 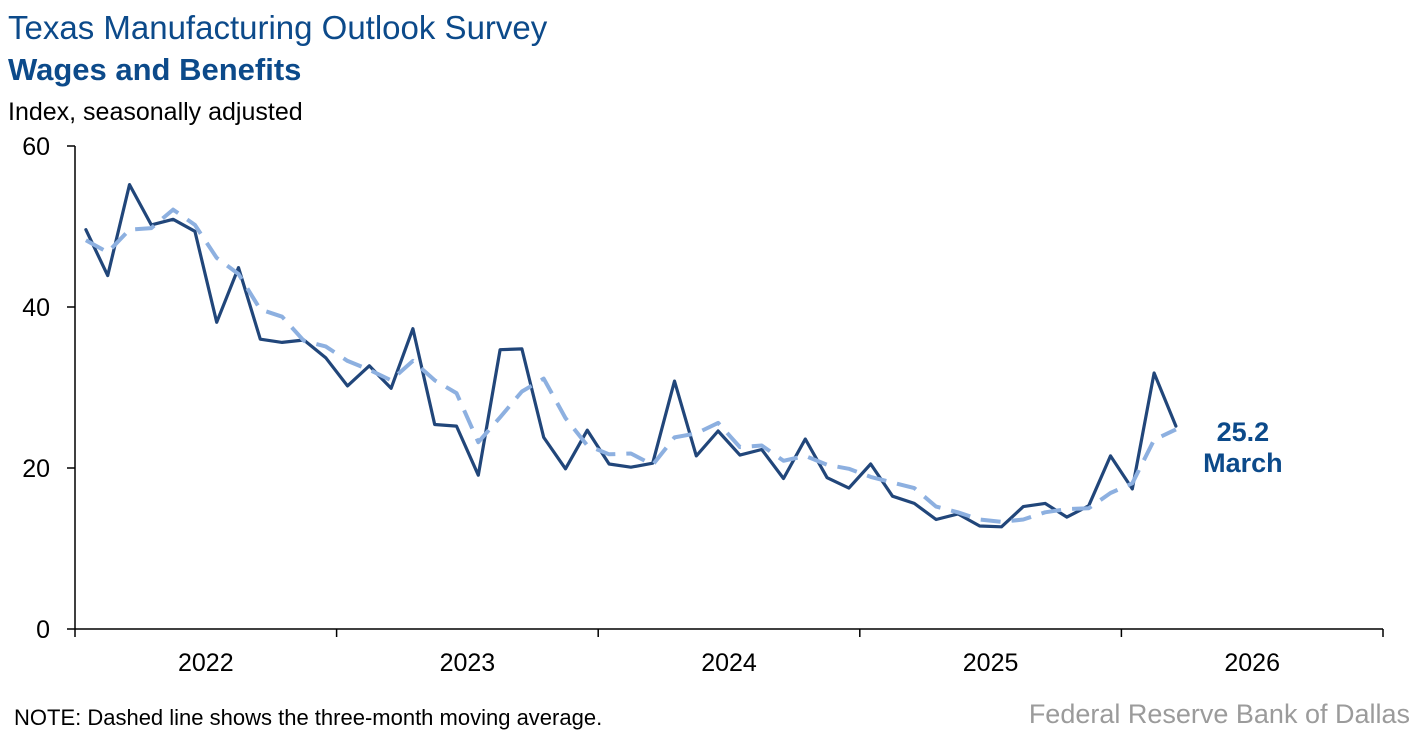 What do you see at coordinates (1219, 714) in the screenshot?
I see `source-credit: Federal Reserve Bank of Dallas` at bounding box center [1219, 714].